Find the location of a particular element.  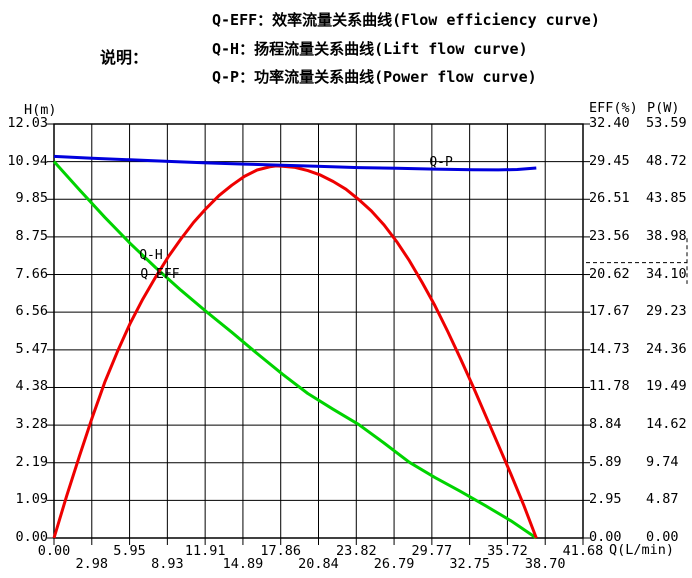

eff-tick-label: 29.45 is located at coordinates (609, 160).